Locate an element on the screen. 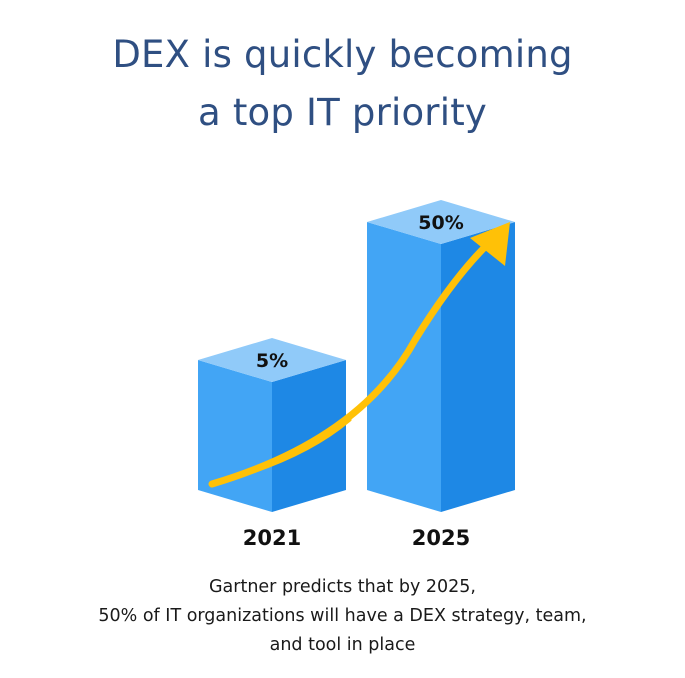 The height and width of the screenshot is (678, 685). value-label-2025: 50% is located at coordinates (440, 223).